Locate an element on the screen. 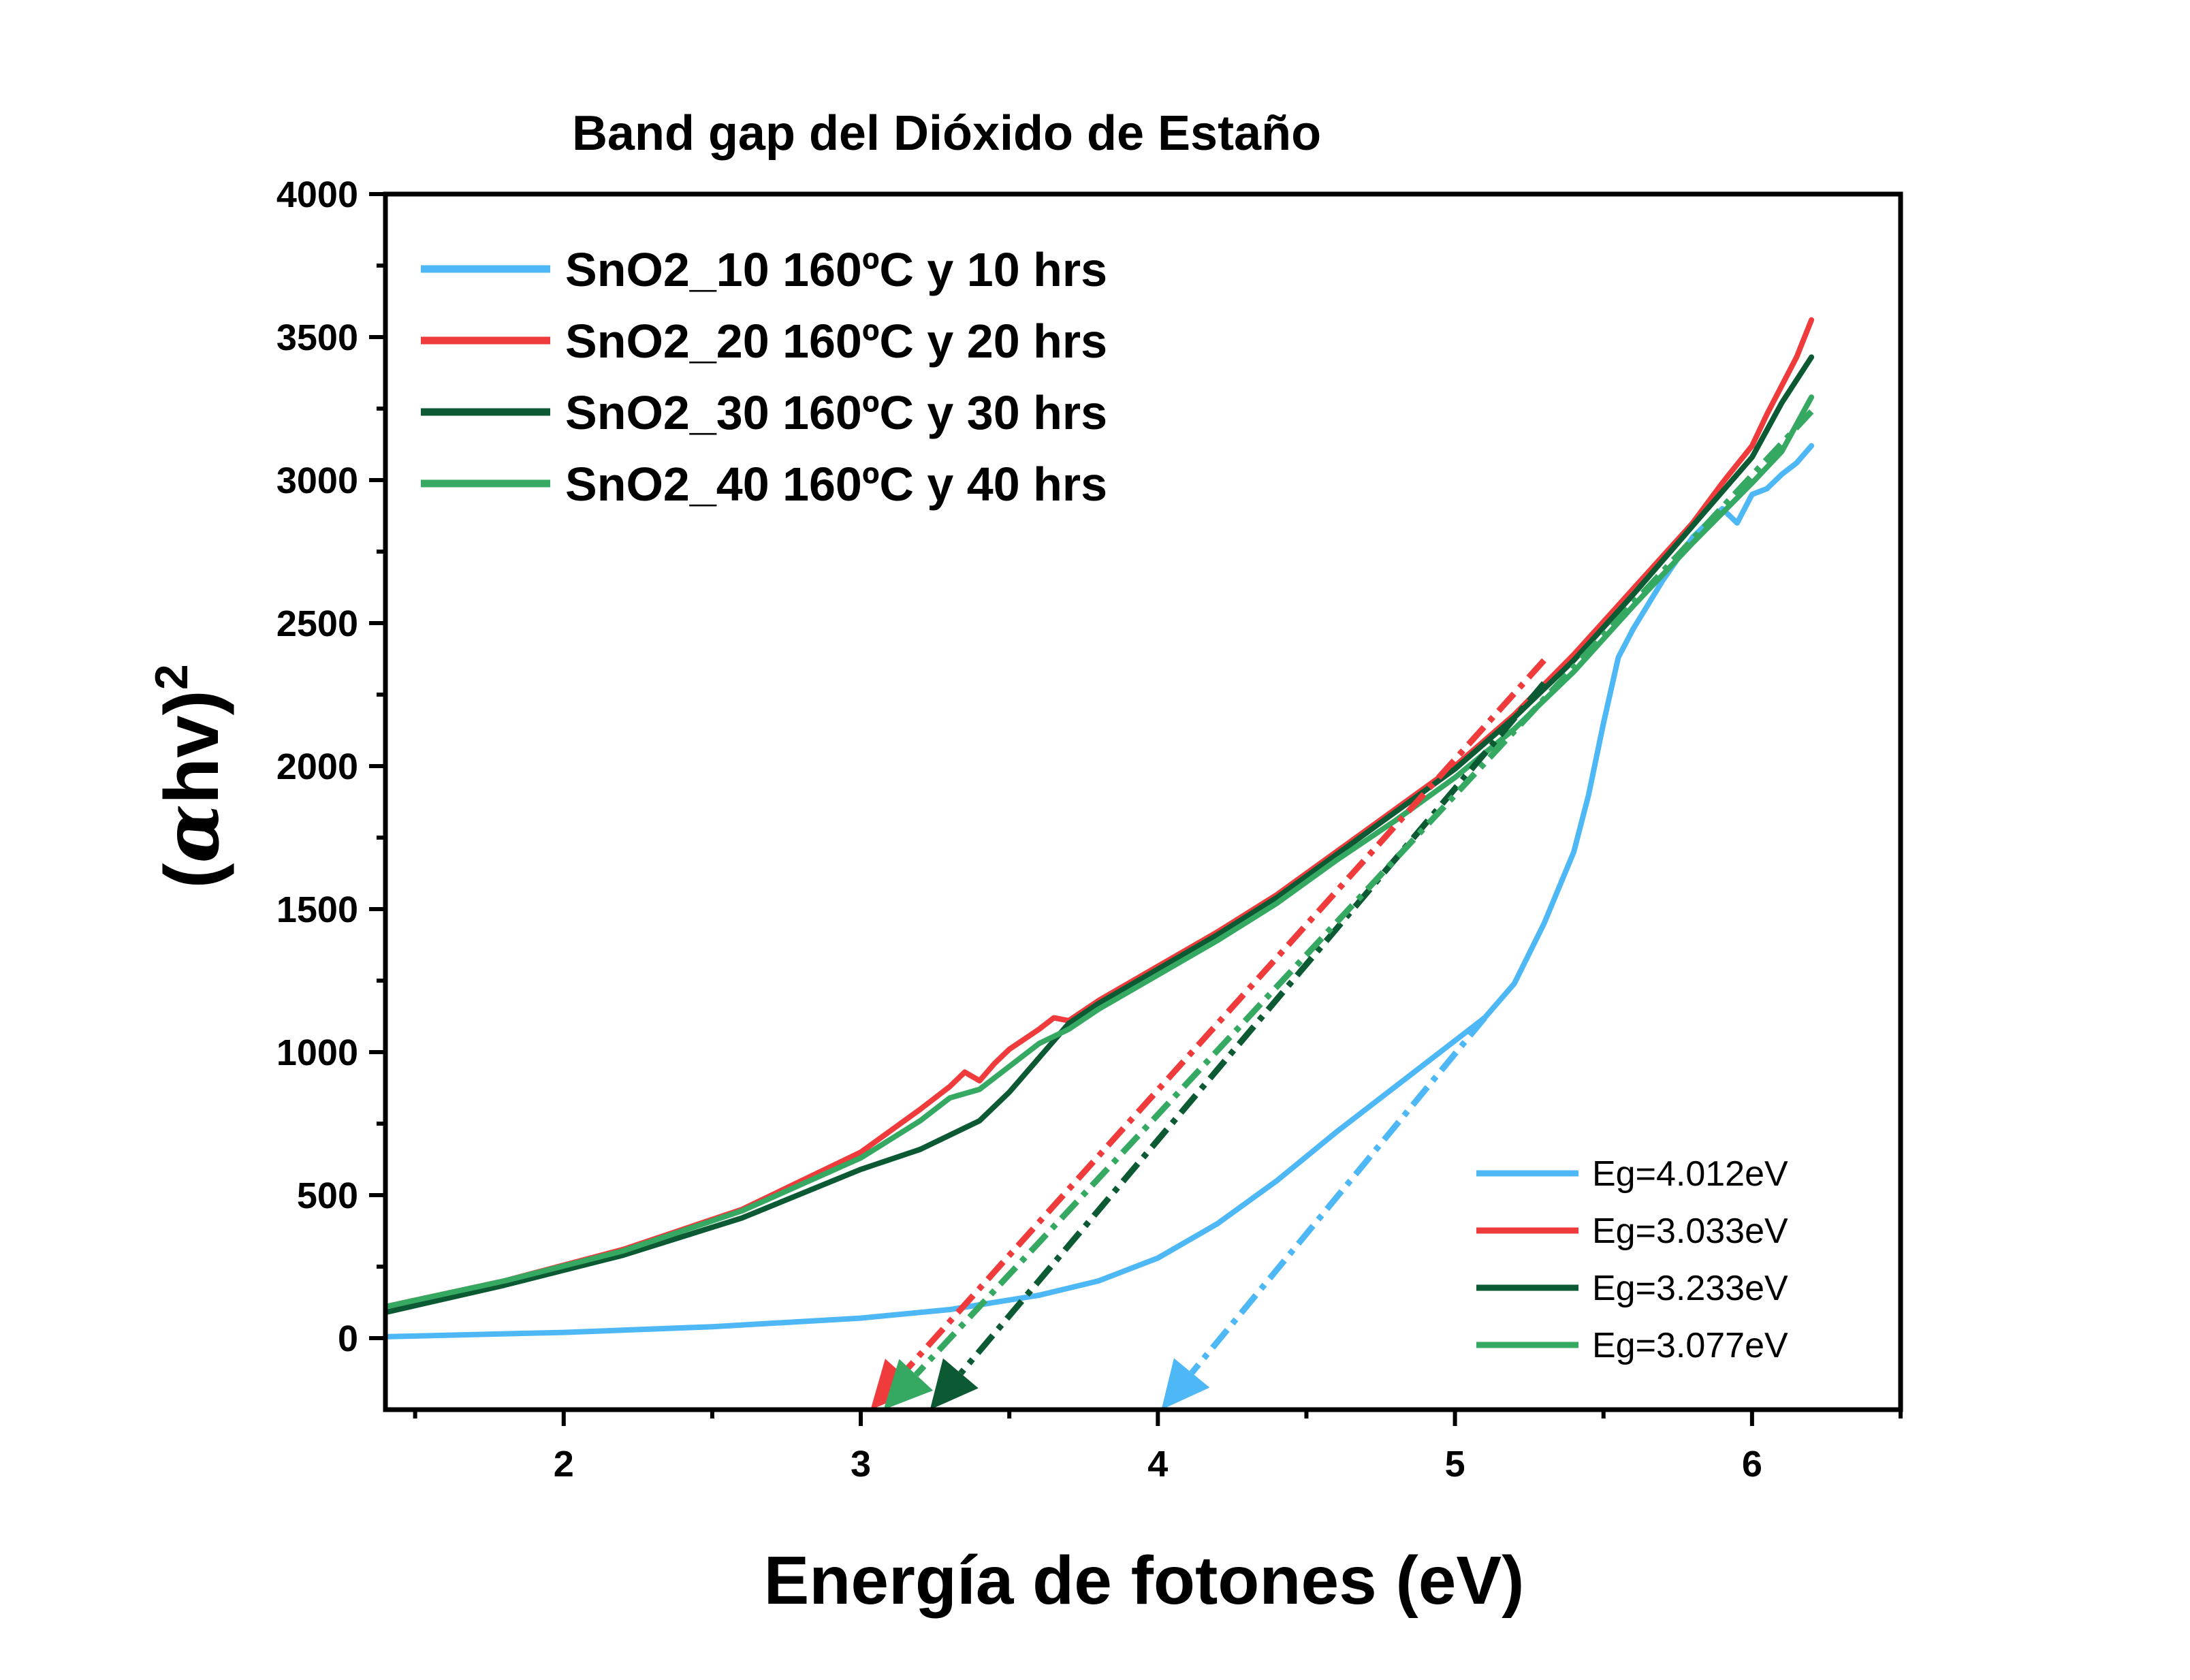  y-tick-label: 500 is located at coordinates (327, 1195).